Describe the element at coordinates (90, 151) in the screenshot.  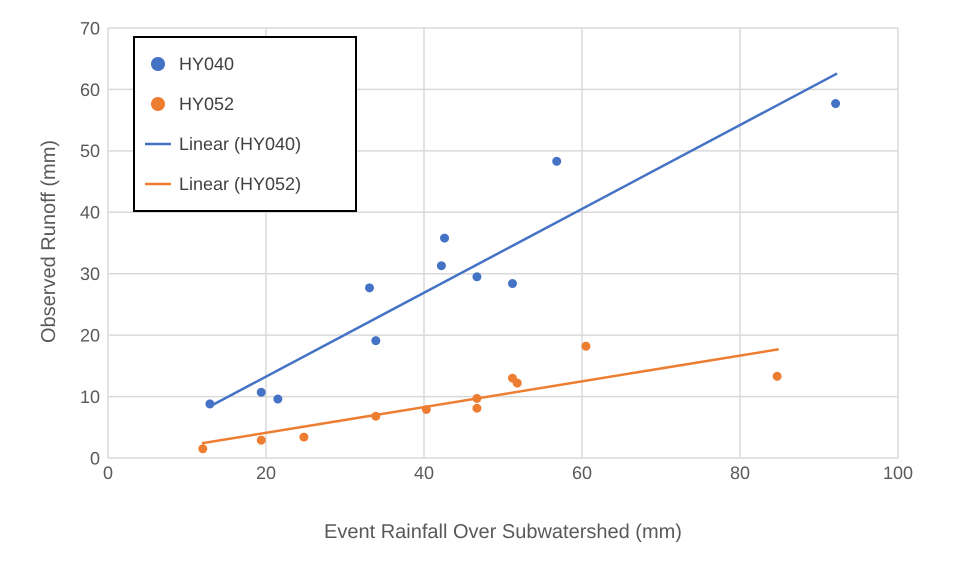
I see `y-tick-label: 50` at that location.